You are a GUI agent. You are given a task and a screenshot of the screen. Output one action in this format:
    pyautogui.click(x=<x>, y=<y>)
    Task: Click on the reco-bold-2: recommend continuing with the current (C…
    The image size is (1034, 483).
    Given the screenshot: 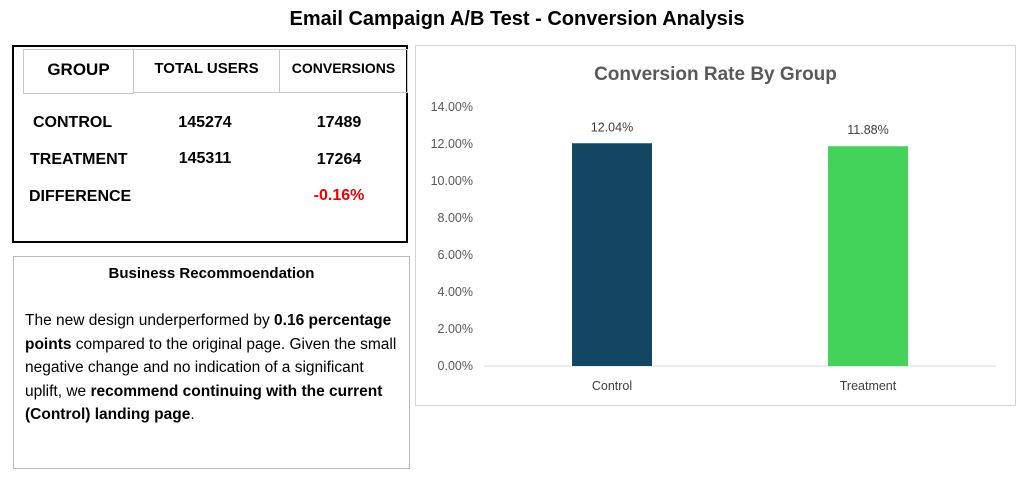 What is the action you would take?
    pyautogui.click(x=204, y=403)
    